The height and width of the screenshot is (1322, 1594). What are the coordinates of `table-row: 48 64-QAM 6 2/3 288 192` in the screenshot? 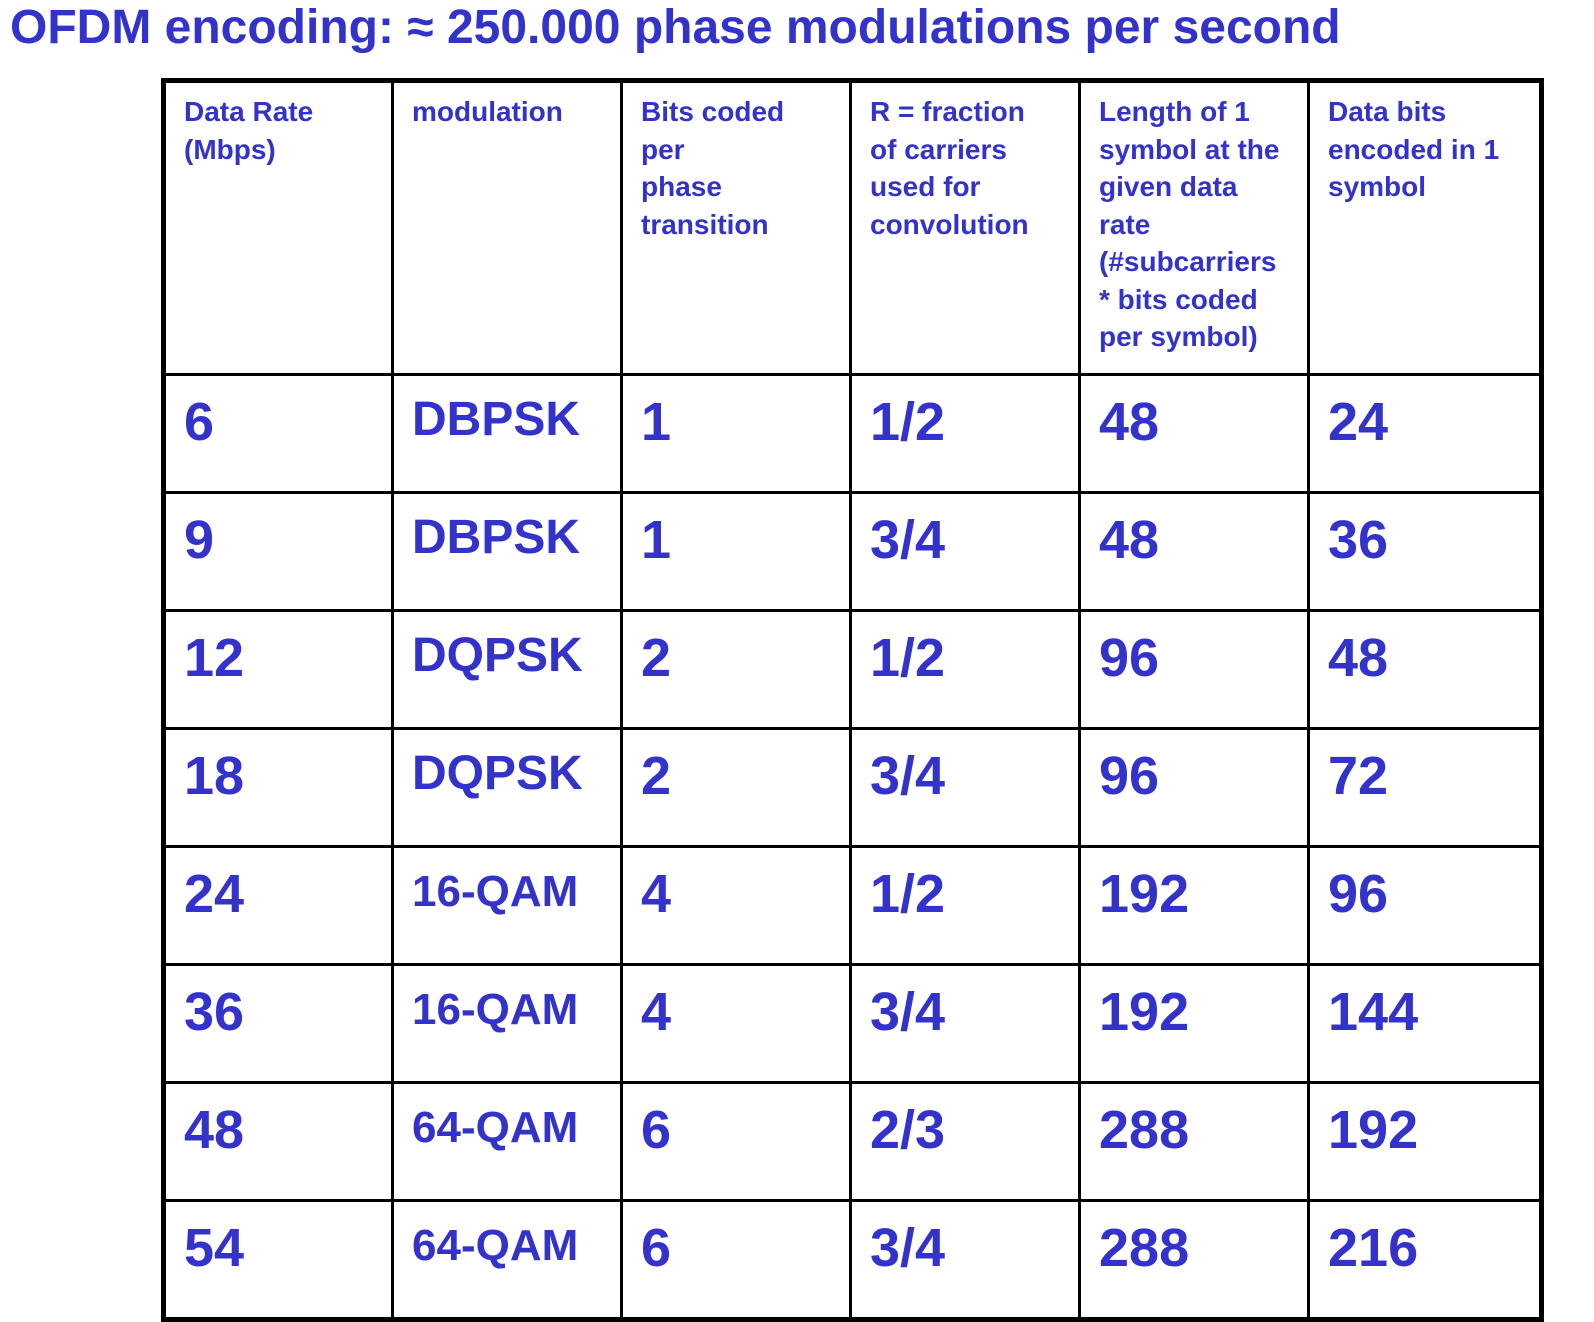 It's located at (852, 1141).